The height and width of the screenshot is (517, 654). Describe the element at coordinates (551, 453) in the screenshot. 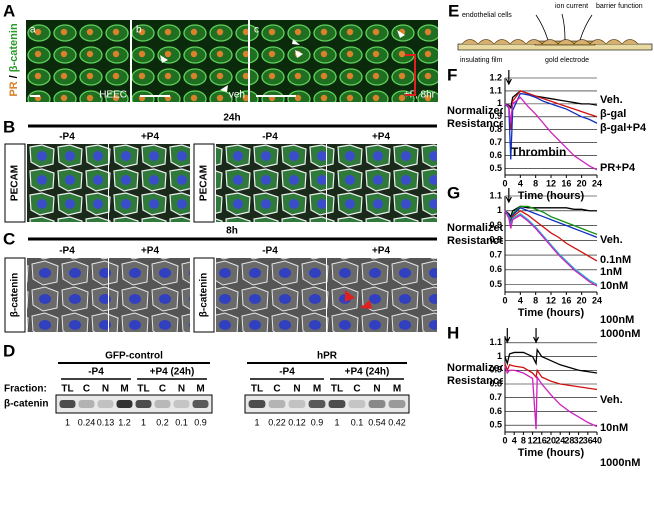

I see `x-axis-title: Time (hours)` at that location.